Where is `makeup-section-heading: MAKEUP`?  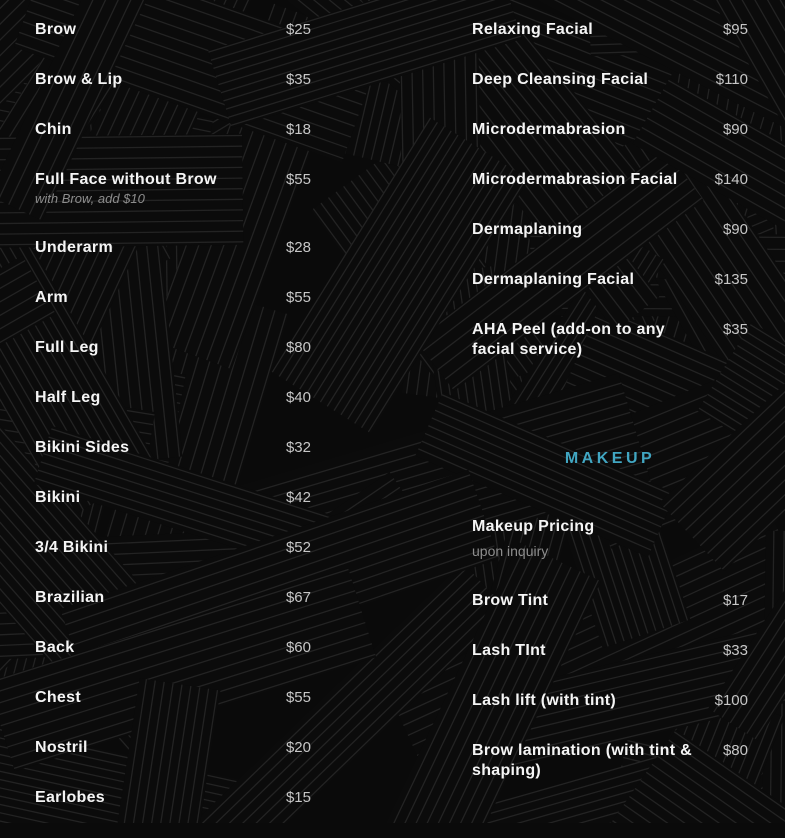
makeup-section-heading: MAKEUP is located at coordinates (610, 458).